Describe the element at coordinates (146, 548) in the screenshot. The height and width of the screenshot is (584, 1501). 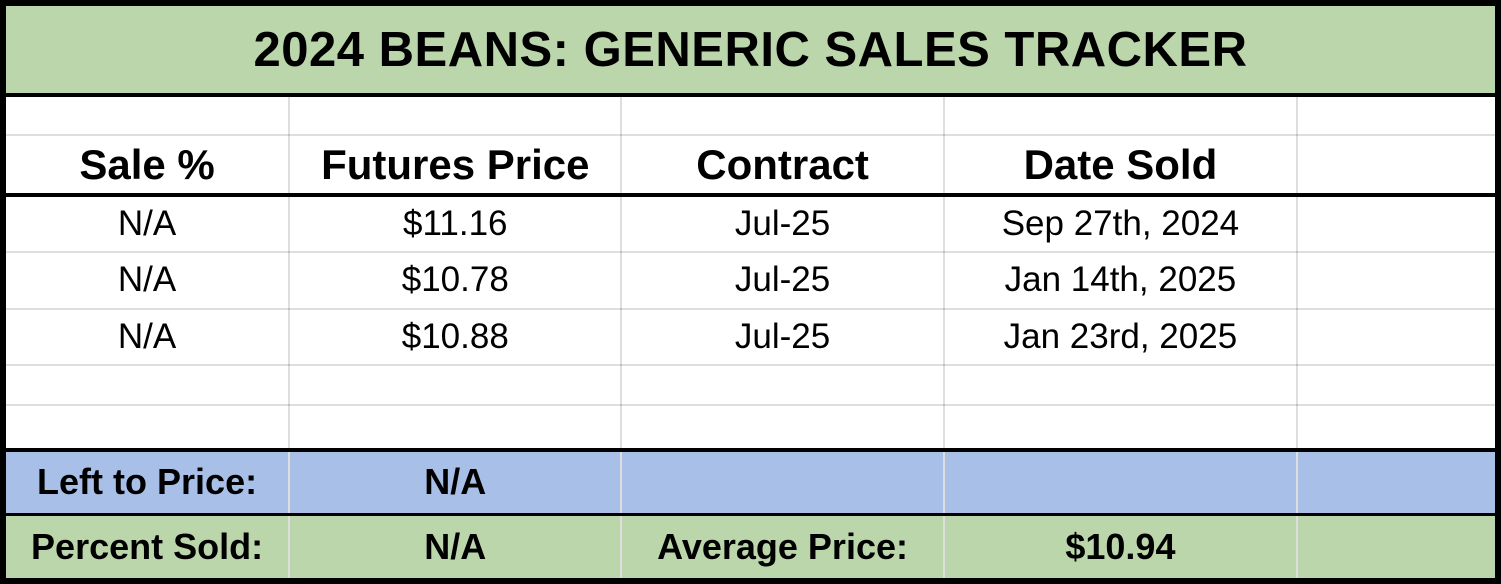
I see `percent-sold-label: Percent Sold:` at that location.